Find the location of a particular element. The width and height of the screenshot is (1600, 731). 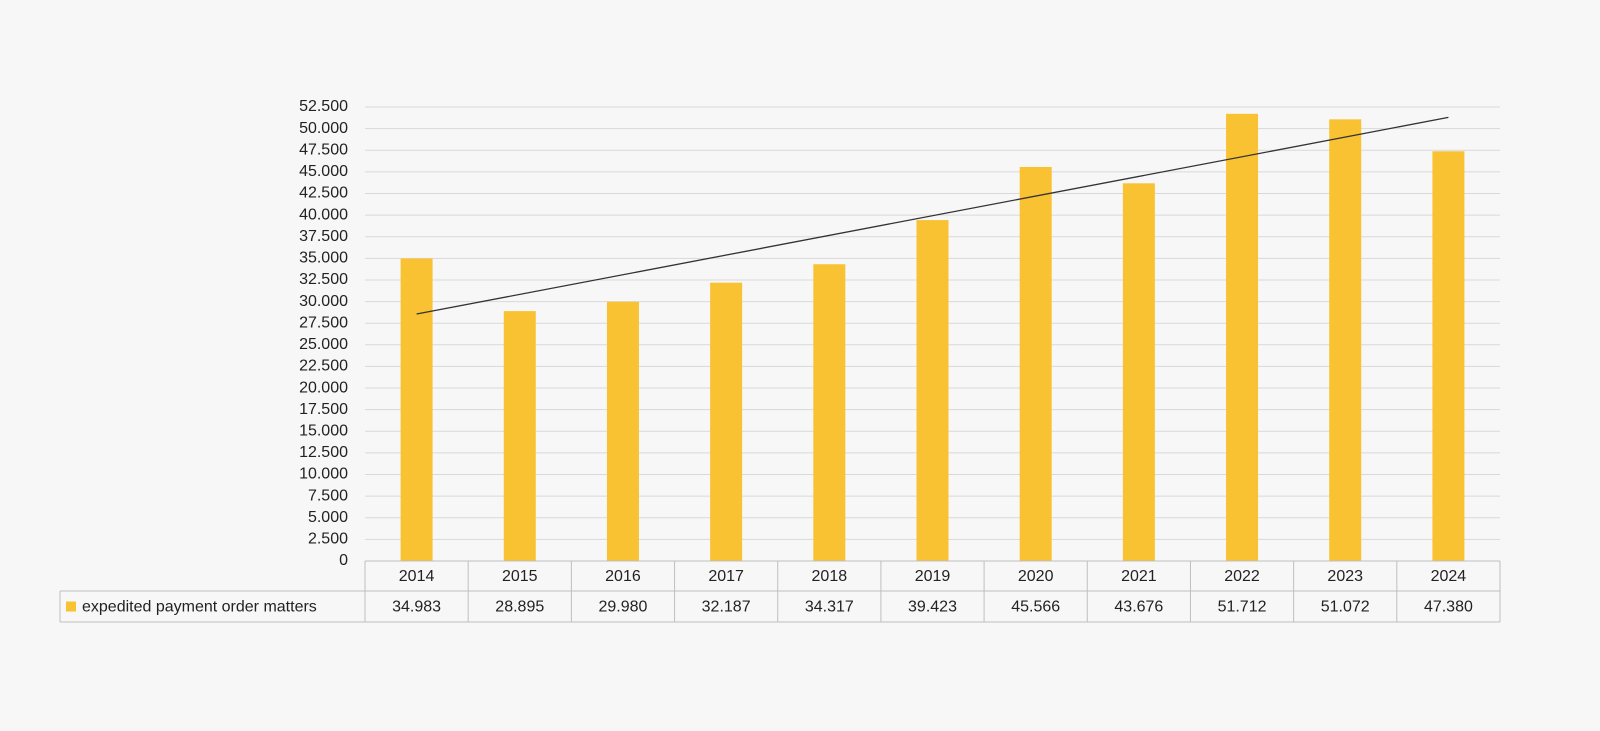

y-tick-label: 52.500 is located at coordinates (323, 106).